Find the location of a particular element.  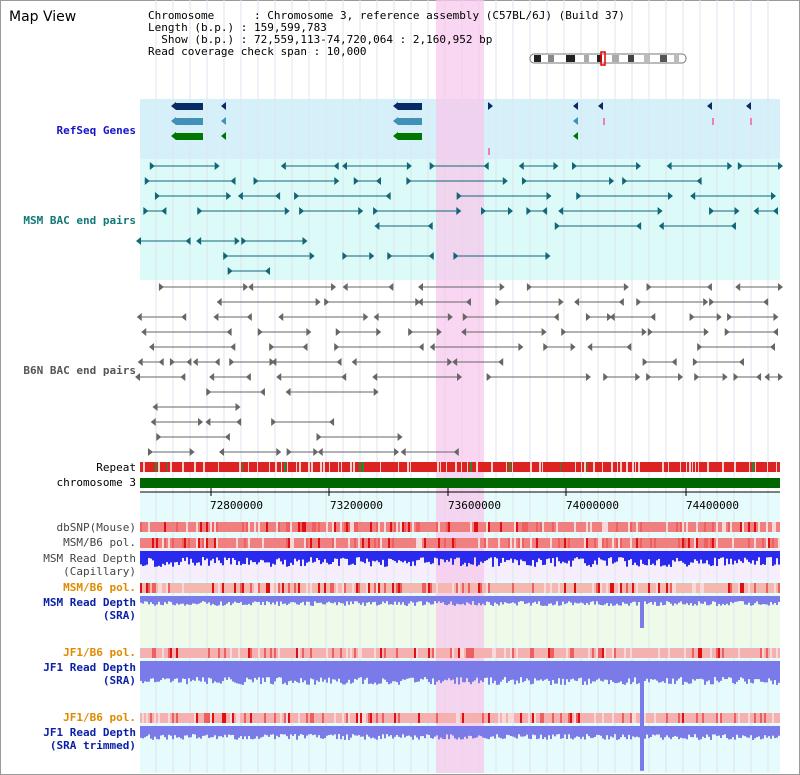

track-label-b6n-bac: B6N BAC end pairs is located at coordinates (79, 370).